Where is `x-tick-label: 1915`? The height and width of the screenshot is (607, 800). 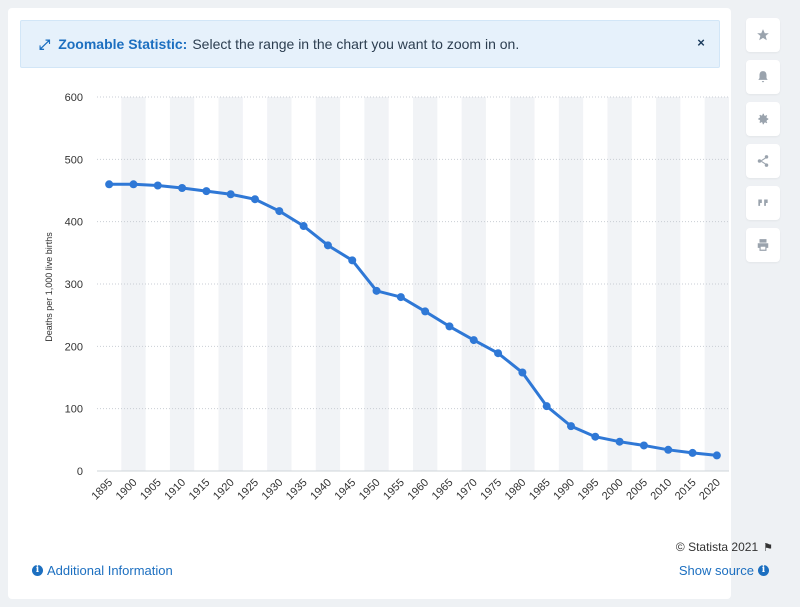 x-tick-label: 1915 is located at coordinates (200, 490).